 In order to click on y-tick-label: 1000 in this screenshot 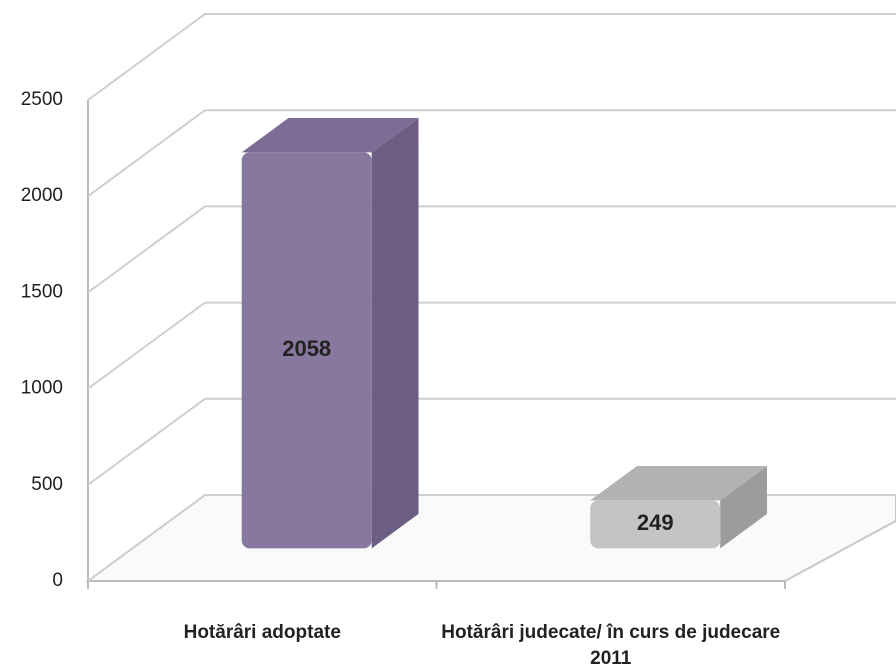, I will do `click(42, 388)`.